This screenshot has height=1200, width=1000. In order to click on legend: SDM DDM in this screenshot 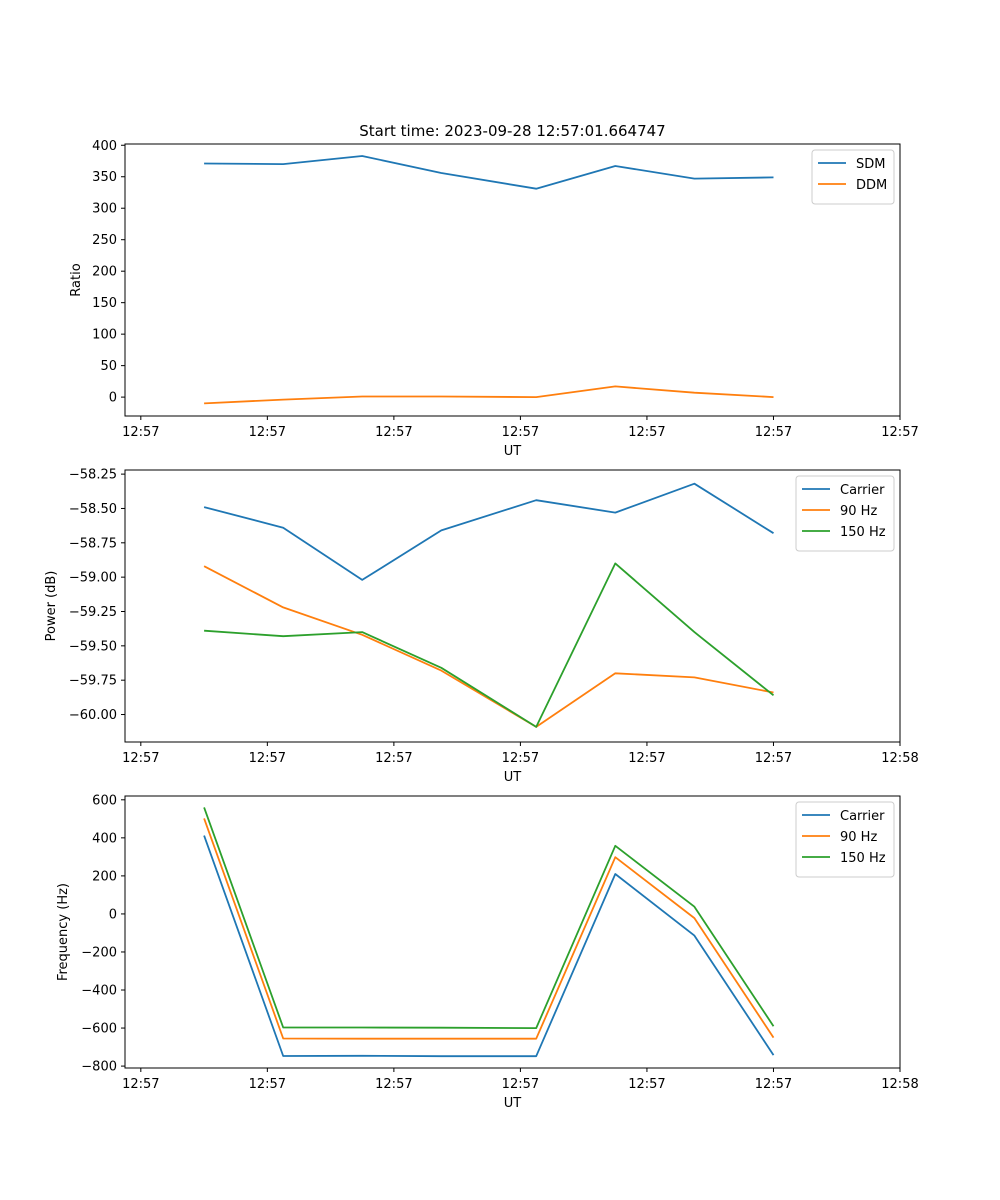, I will do `click(853, 177)`.